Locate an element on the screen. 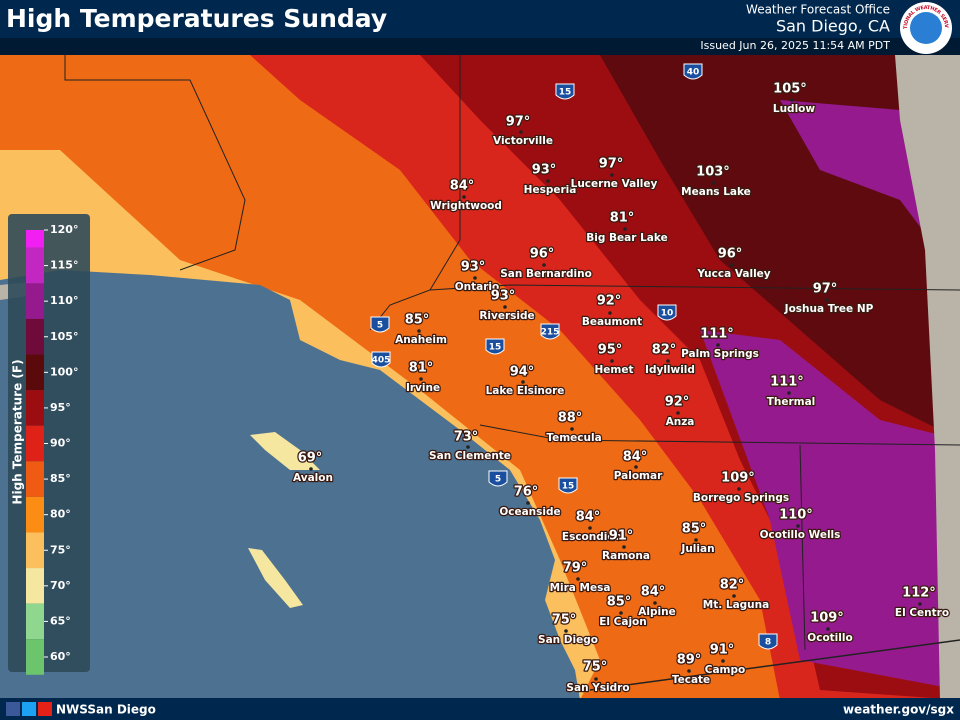 The width and height of the screenshot is (960, 724). outside-area is located at coordinates (927, 377).